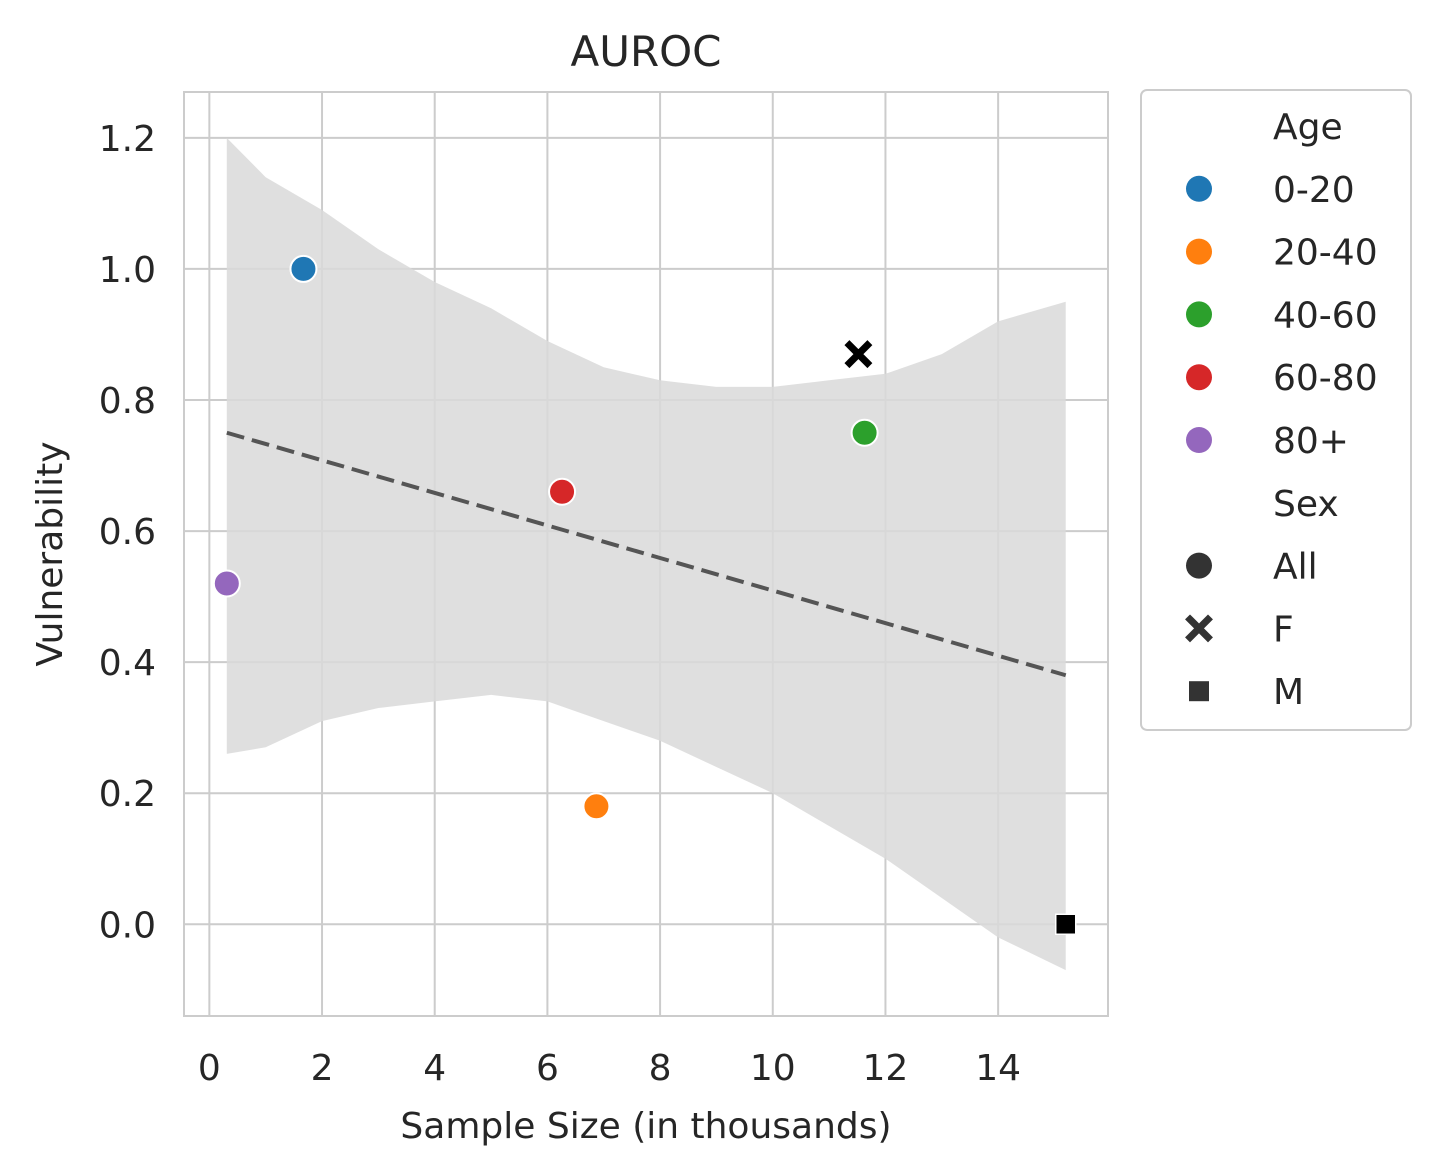 The height and width of the screenshot is (1176, 1440). I want to click on legend-item-label: 80+, so click(1311, 441).